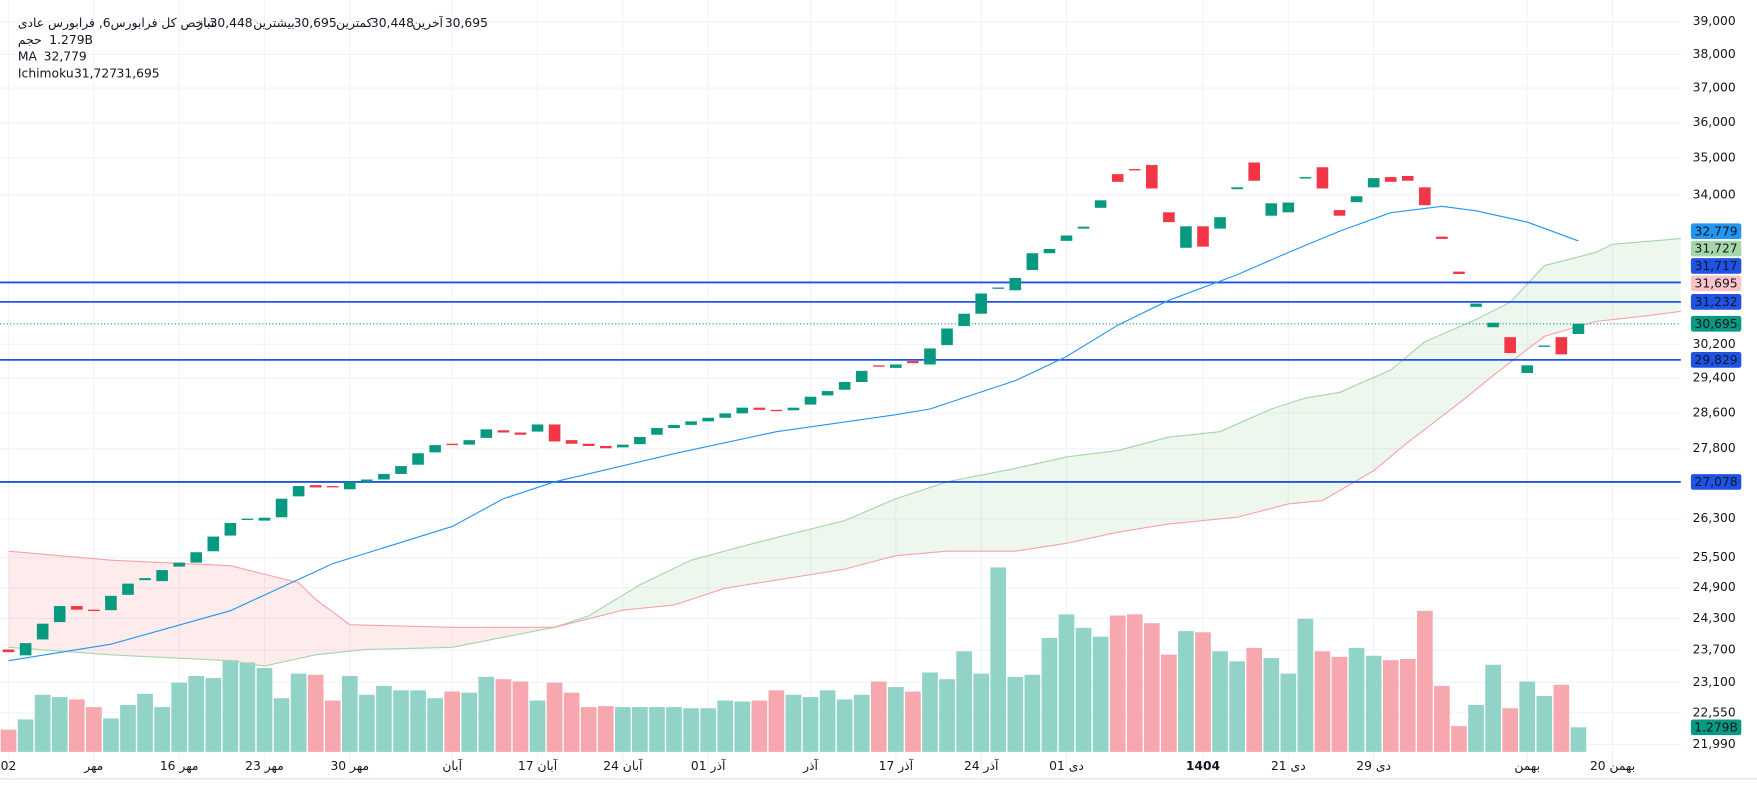 The height and width of the screenshot is (790, 1757). Describe the element at coordinates (1716, 283) in the screenshot. I see `price-tag-bg` at that location.